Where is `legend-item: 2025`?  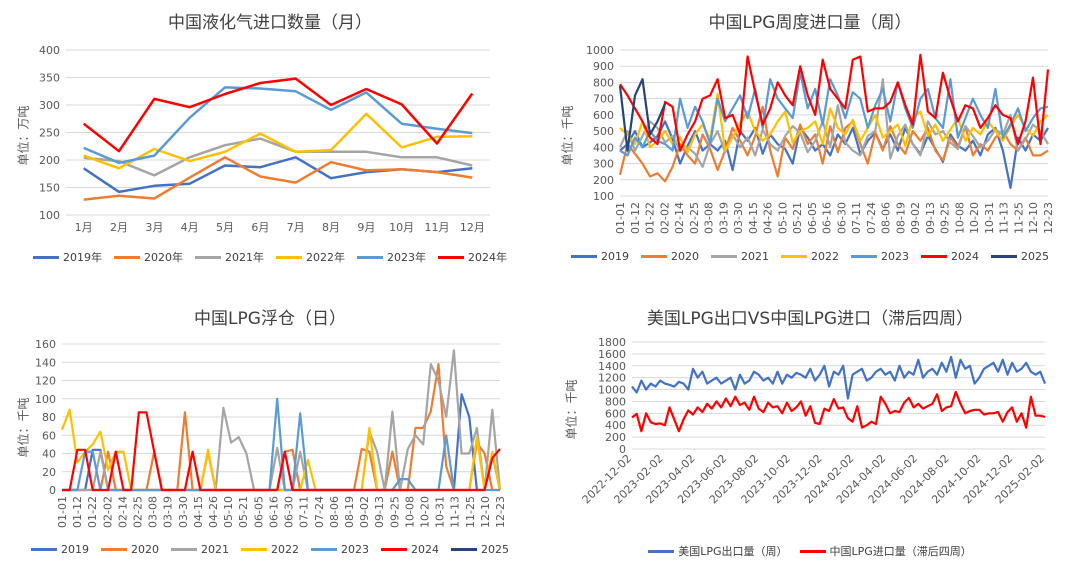 legend-item: 2025 is located at coordinates (480, 549).